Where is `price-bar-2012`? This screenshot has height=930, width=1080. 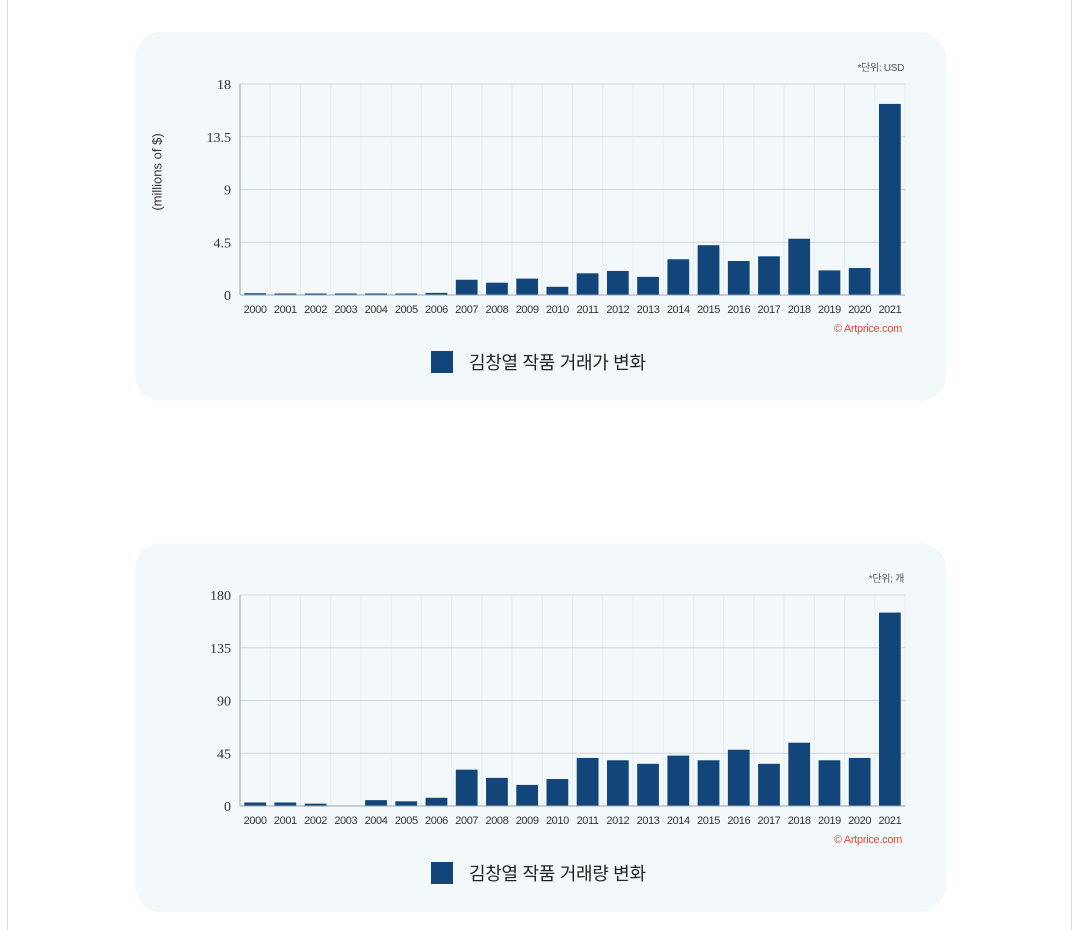
price-bar-2012 is located at coordinates (617, 282).